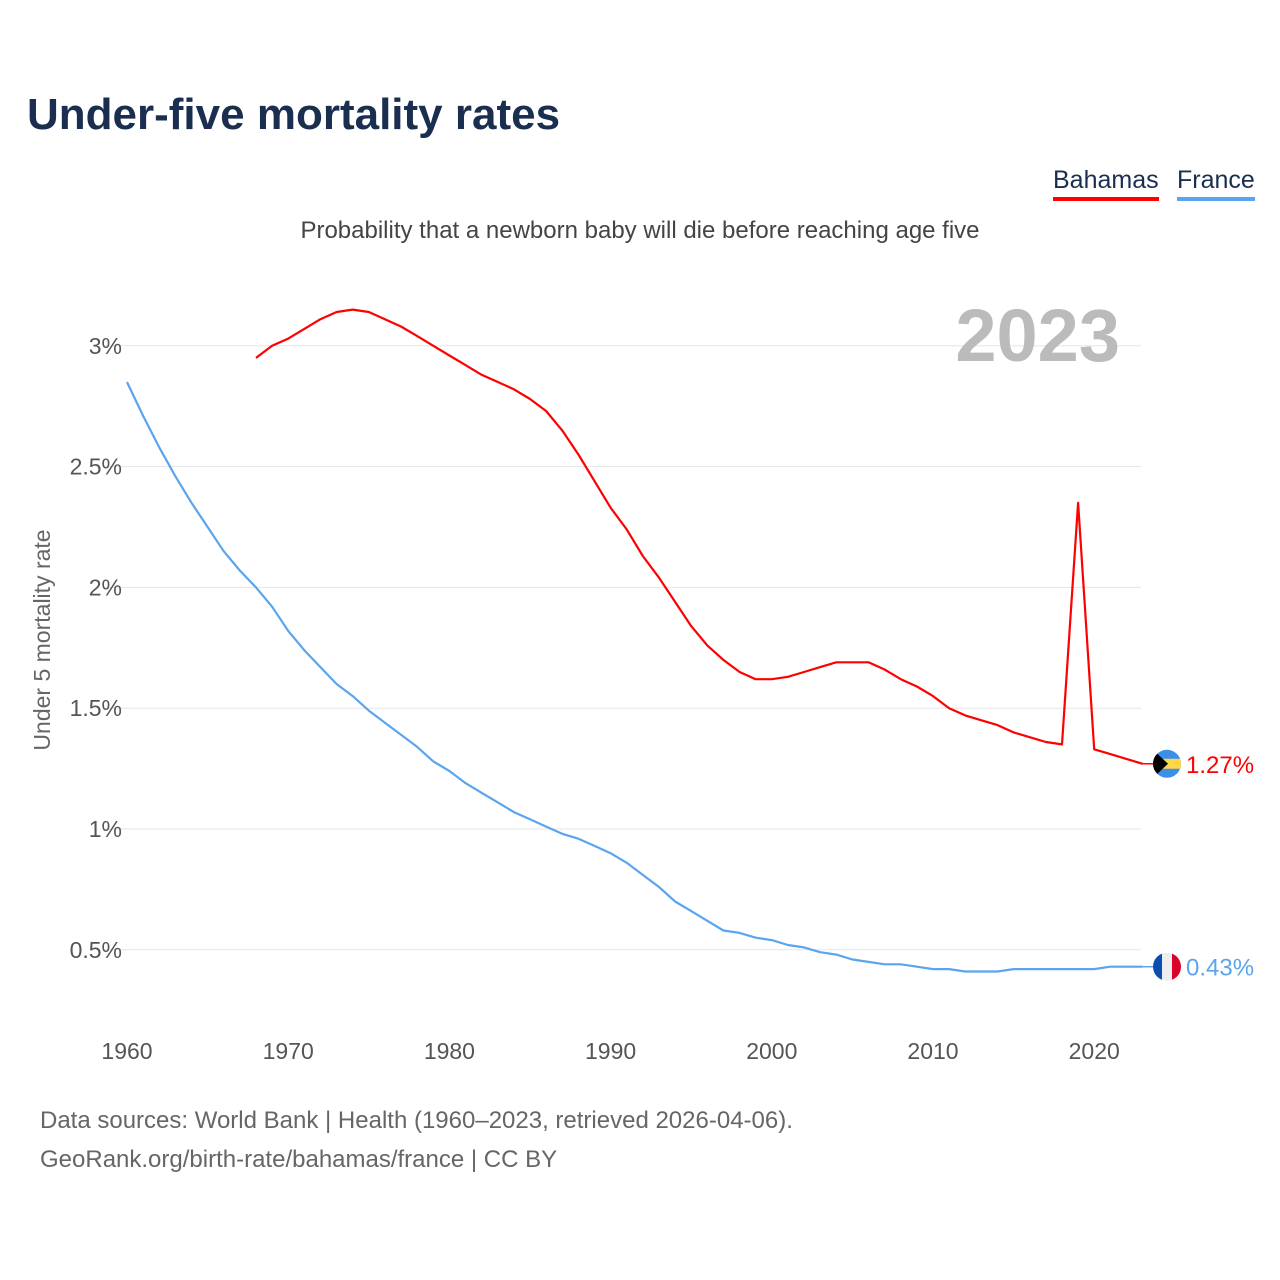 This screenshot has height=1280, width=1280. What do you see at coordinates (1216, 183) in the screenshot?
I see `legend-france: France` at bounding box center [1216, 183].